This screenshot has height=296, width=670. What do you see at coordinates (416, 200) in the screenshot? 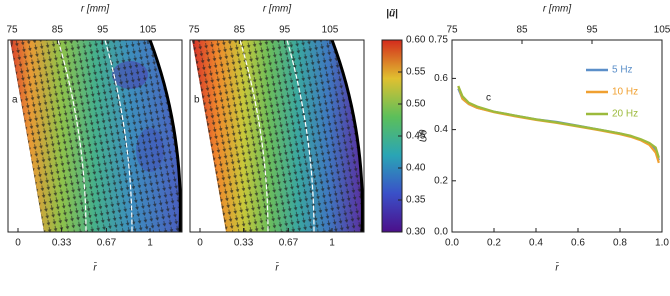
I see `colorbar-tick-label: 0.35` at bounding box center [416, 200].